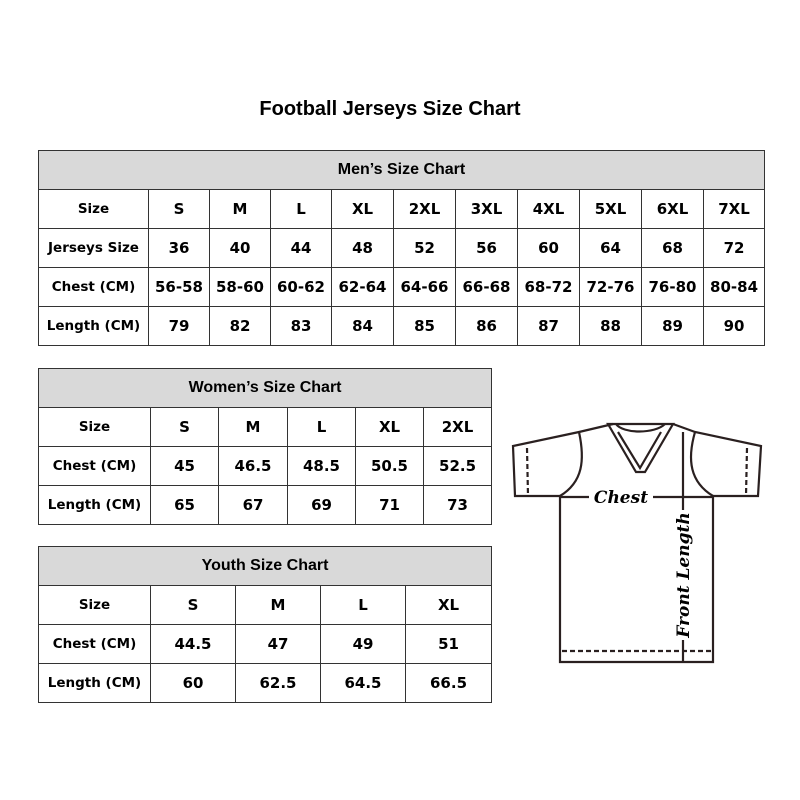 This screenshot has height=800, width=800. Describe the element at coordinates (672, 209) in the screenshot. I see `table-cell: 6XL` at that location.